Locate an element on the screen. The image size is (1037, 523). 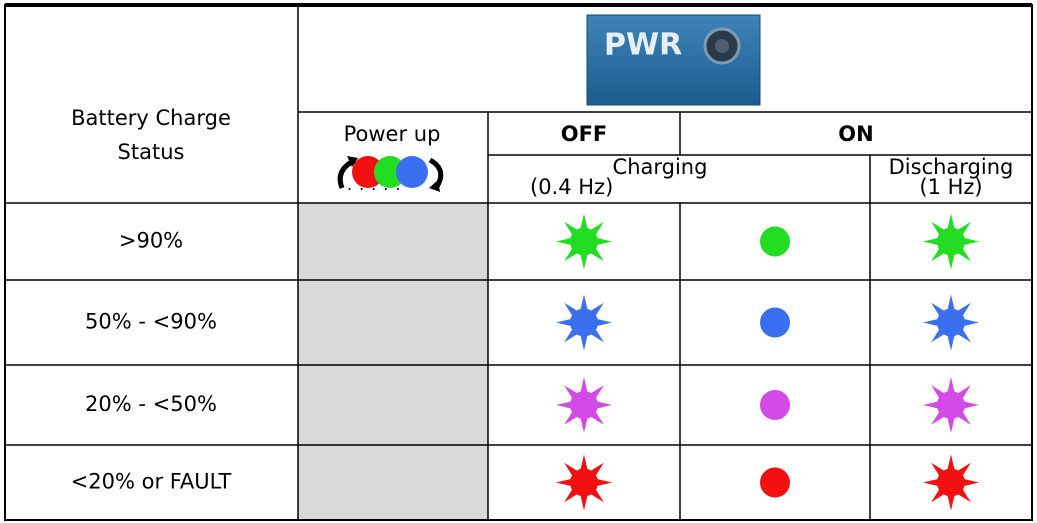
header-text: Discharging is located at coordinates (951, 167).